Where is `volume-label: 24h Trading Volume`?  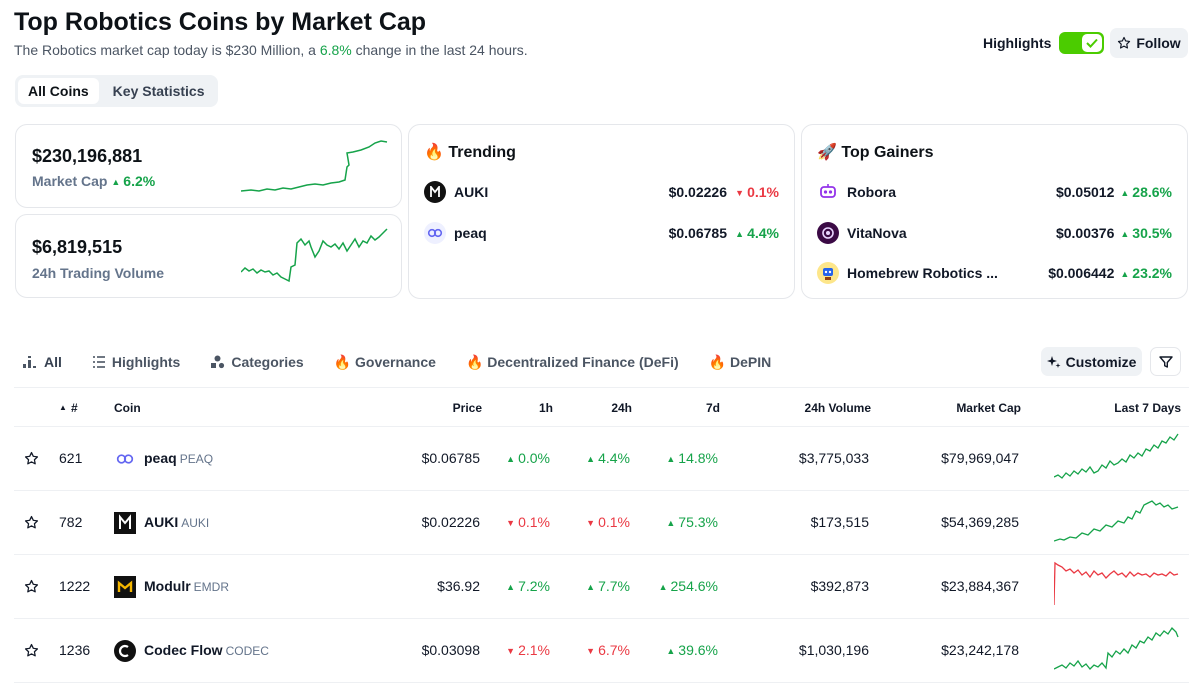
volume-label: 24h Trading Volume is located at coordinates (98, 273).